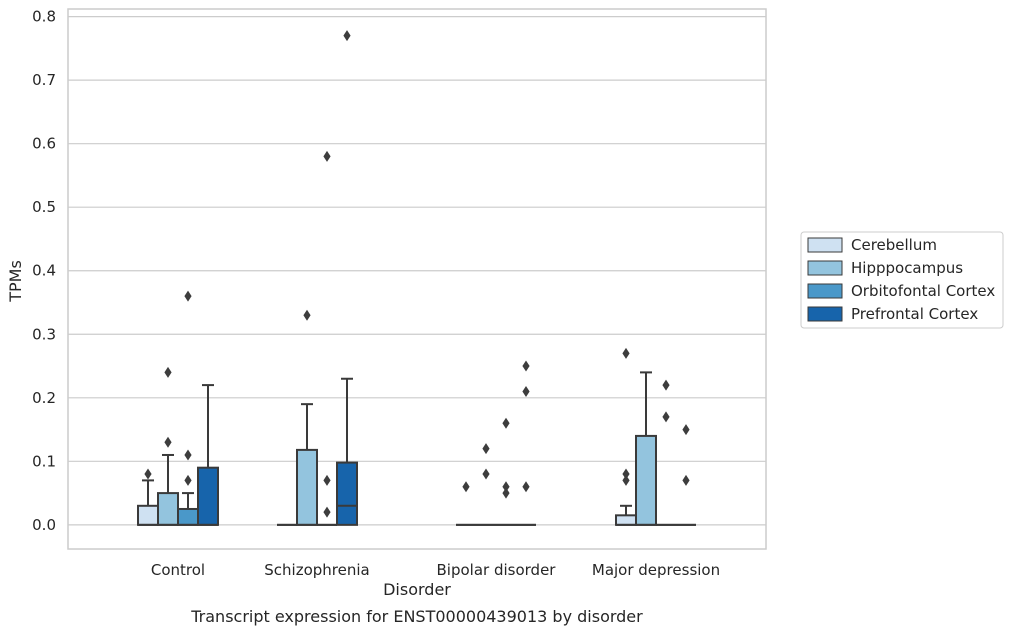 The height and width of the screenshot is (635, 1014). I want to click on y-tick-label: 0.0, so click(44, 525).